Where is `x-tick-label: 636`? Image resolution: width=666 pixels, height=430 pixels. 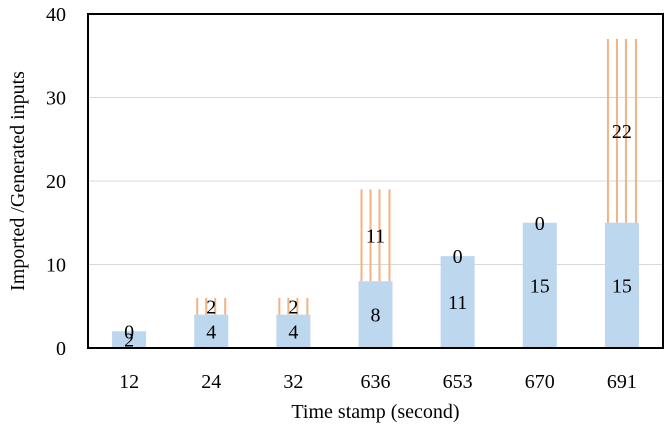 x-tick-label: 636 is located at coordinates (376, 382).